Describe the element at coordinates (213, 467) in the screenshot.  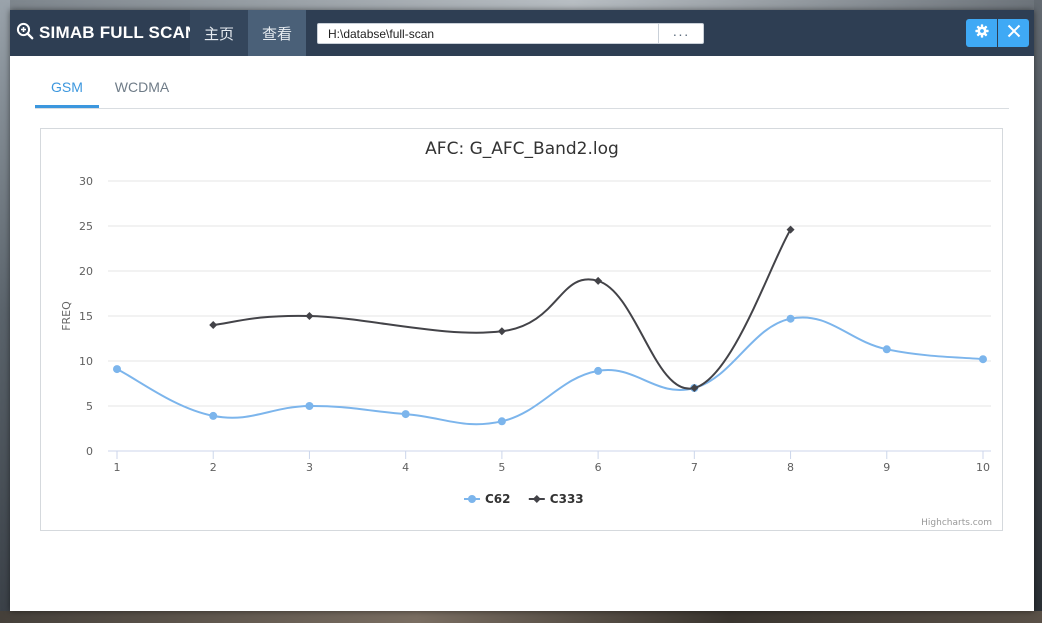
I see `x-tick-label: 2` at that location.